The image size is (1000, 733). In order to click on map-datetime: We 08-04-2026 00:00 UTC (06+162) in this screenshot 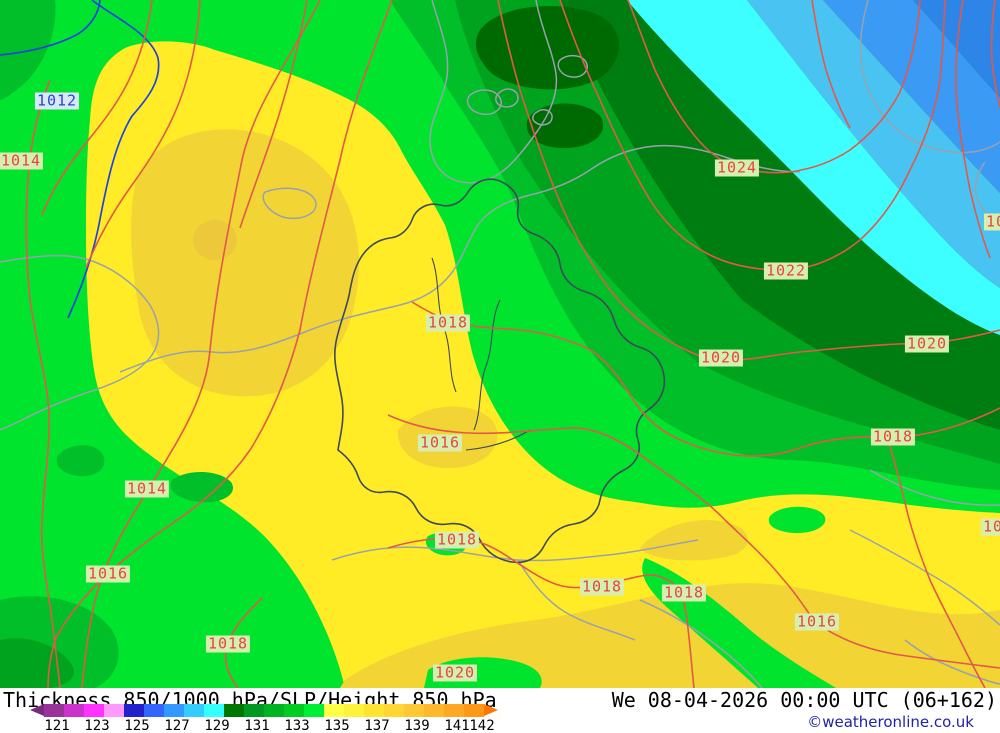, I will do `click(804, 700)`.